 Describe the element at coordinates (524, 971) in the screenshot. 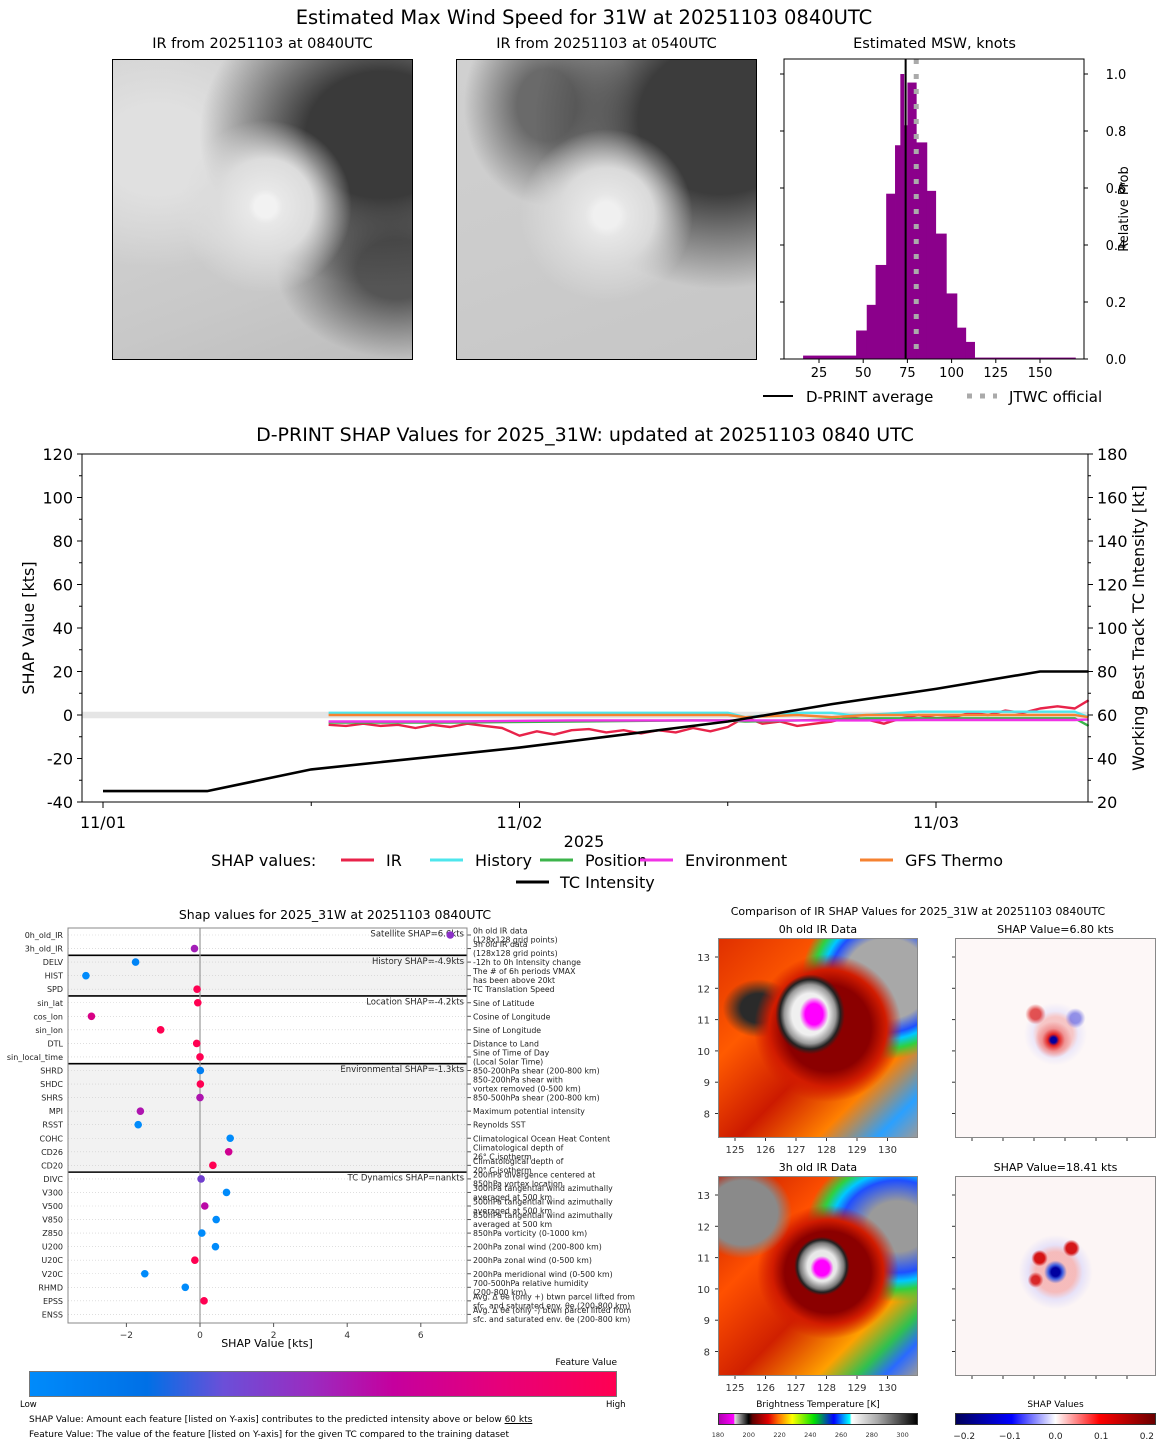

I see `feature-description: The # of 6h periods VMAX` at that location.